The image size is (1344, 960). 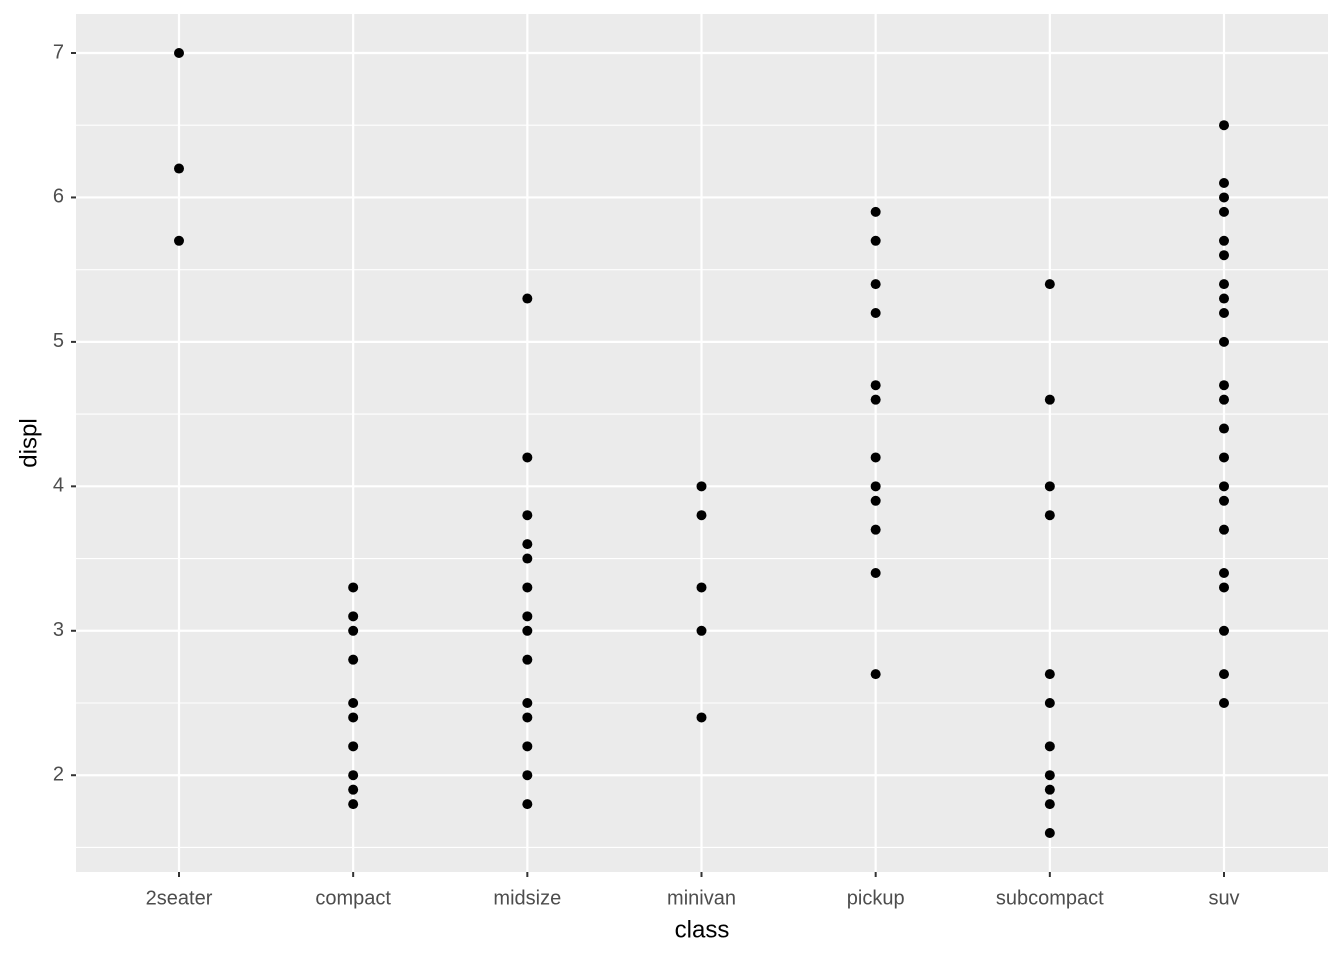 What do you see at coordinates (701, 898) in the screenshot?
I see `x-tick-label: minivan` at bounding box center [701, 898].